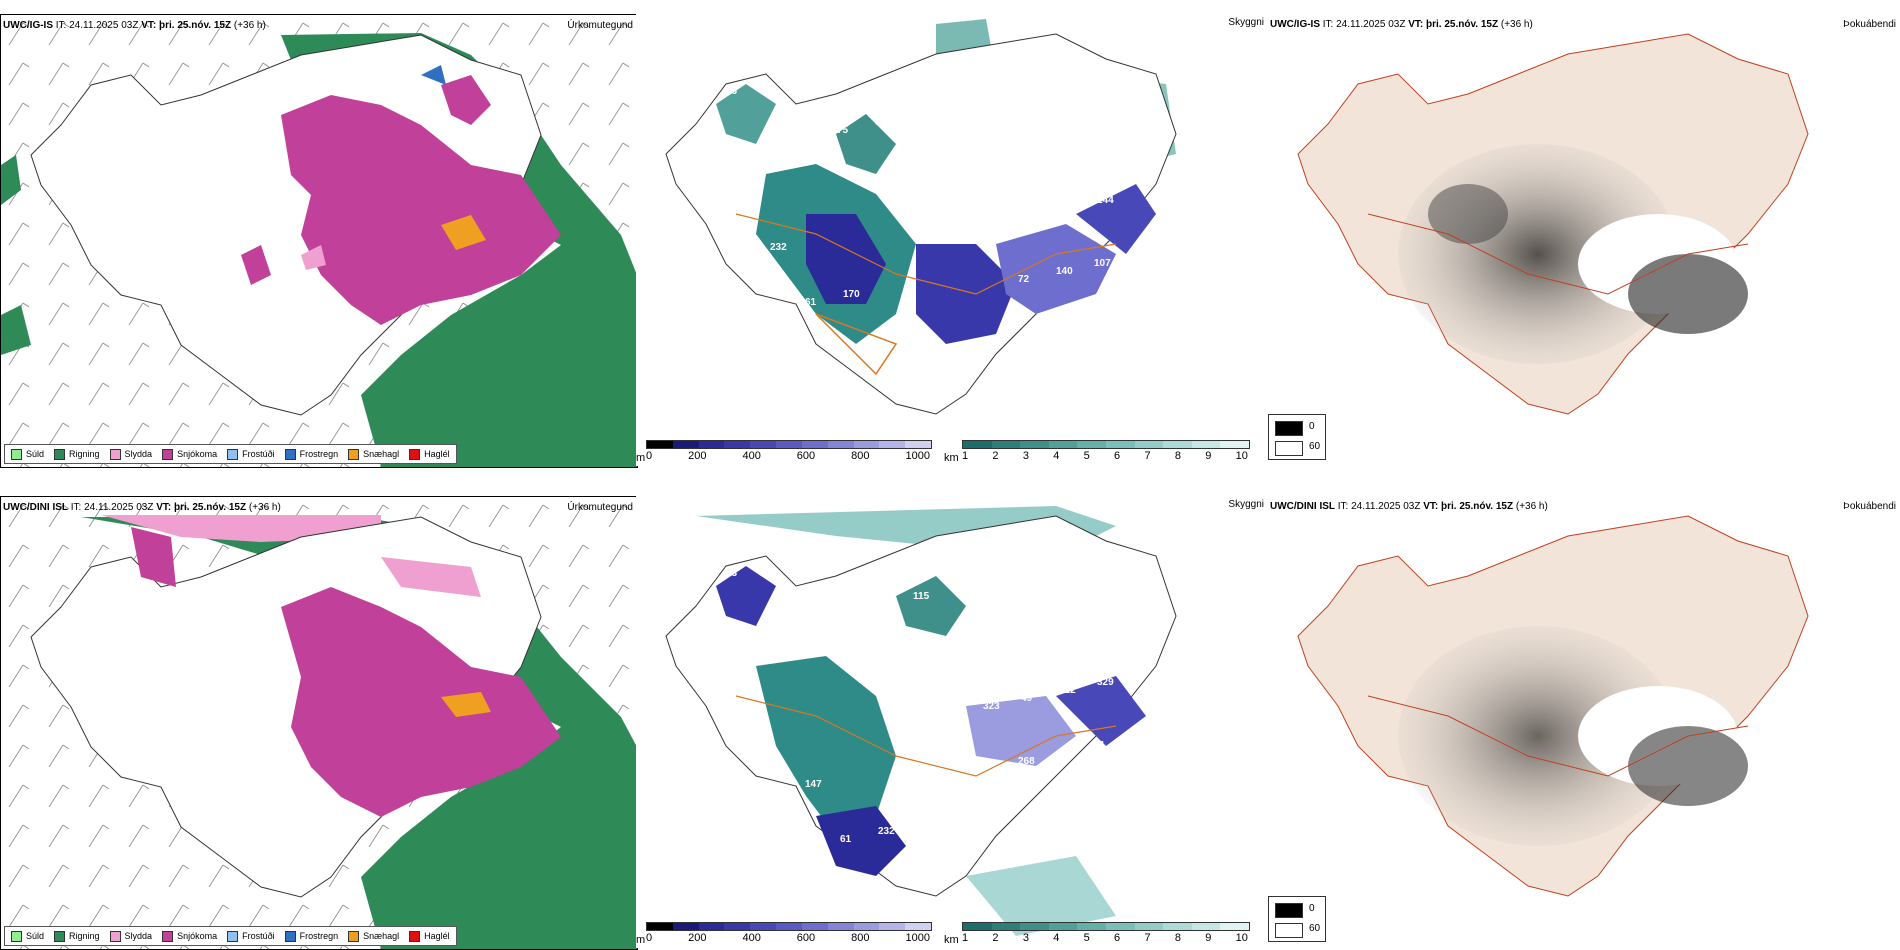  What do you see at coordinates (35, 936) in the screenshot?
I see `legend-label: Súld` at bounding box center [35, 936].